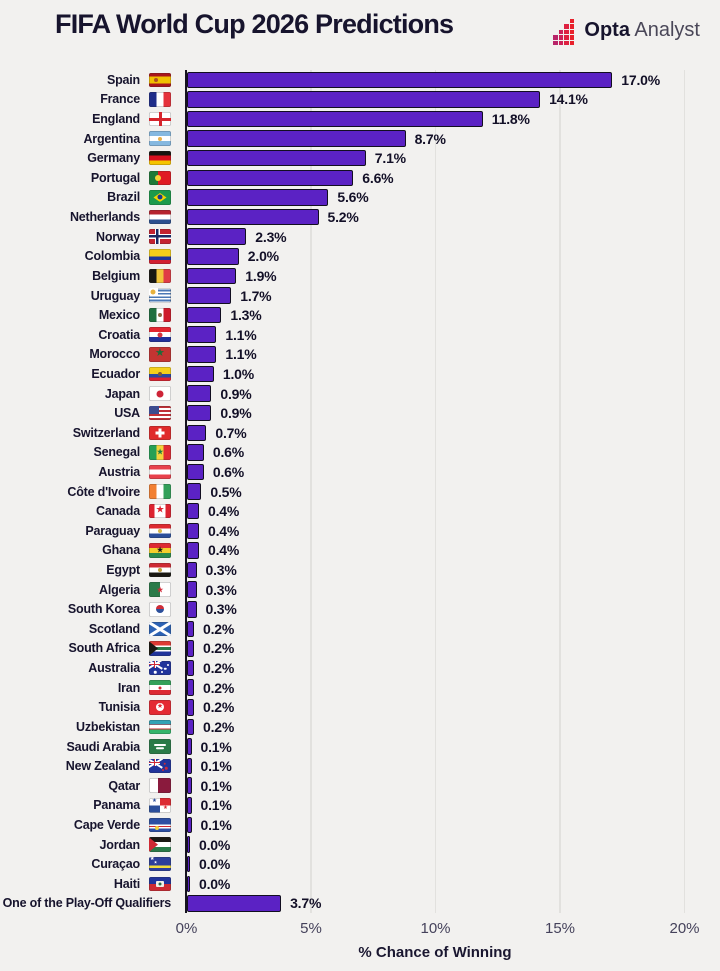 The image size is (720, 971). What do you see at coordinates (684, 928) in the screenshot?
I see `x-tick-label: 20%` at bounding box center [684, 928].